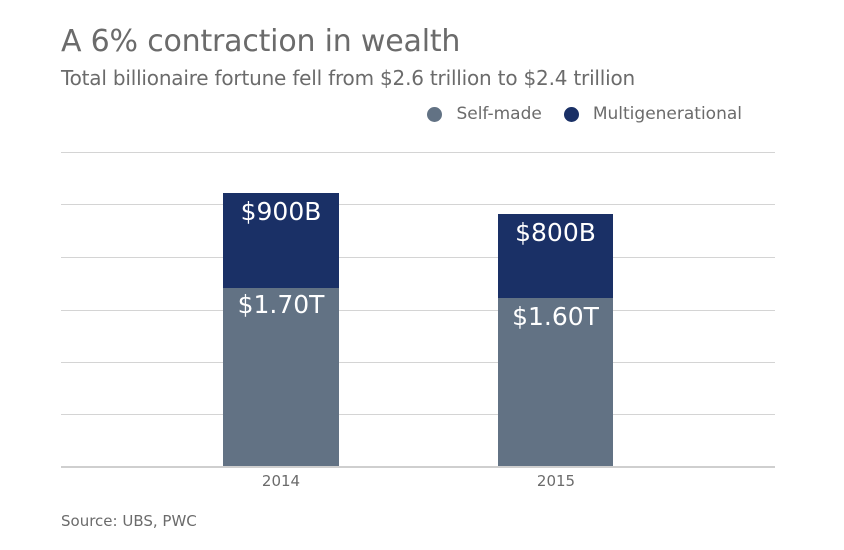 The width and height of the screenshot is (844, 550). I want to click on source-note: Source: UBS, PWC, so click(129, 521).